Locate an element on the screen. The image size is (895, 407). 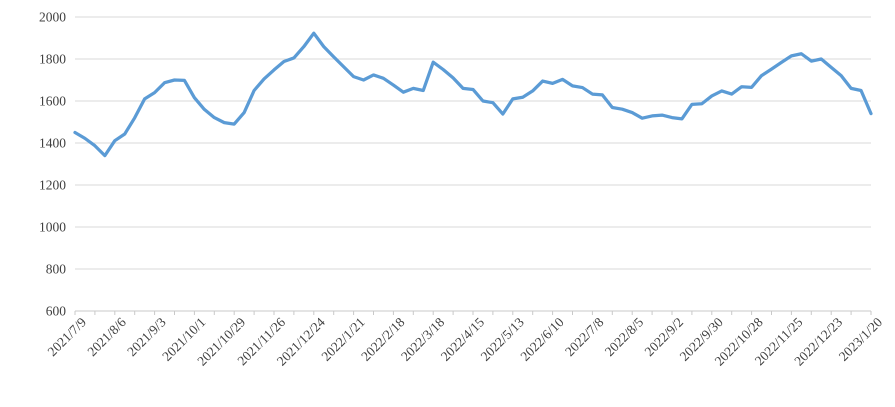
x-axis-group is located at coordinates (473, 312).